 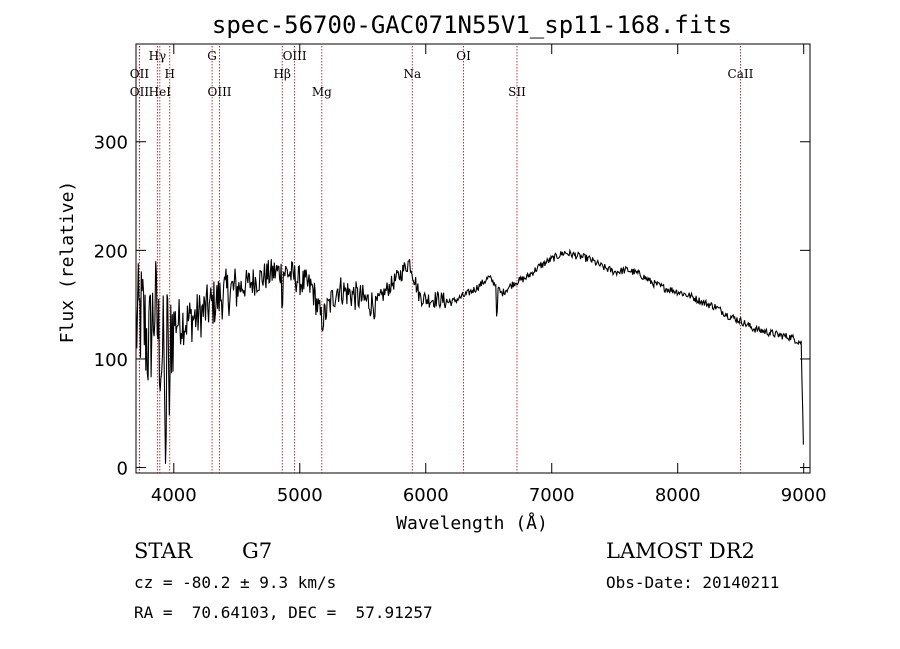 What do you see at coordinates (517, 92) in the screenshot?
I see `line-label: SII` at bounding box center [517, 92].